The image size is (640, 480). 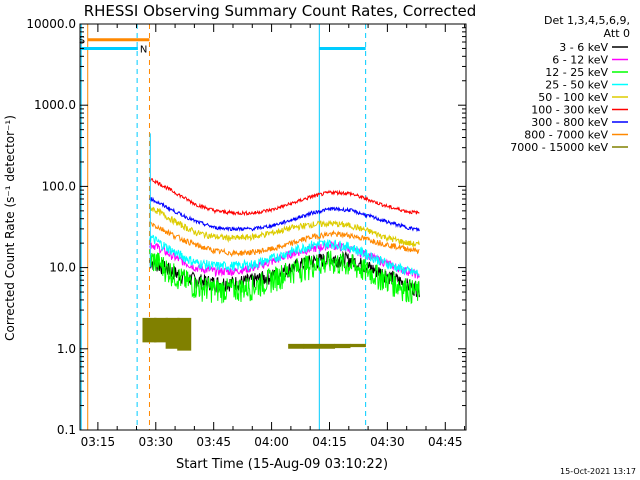 I want to click on y-tick-label: 100.0, so click(x=59, y=186).